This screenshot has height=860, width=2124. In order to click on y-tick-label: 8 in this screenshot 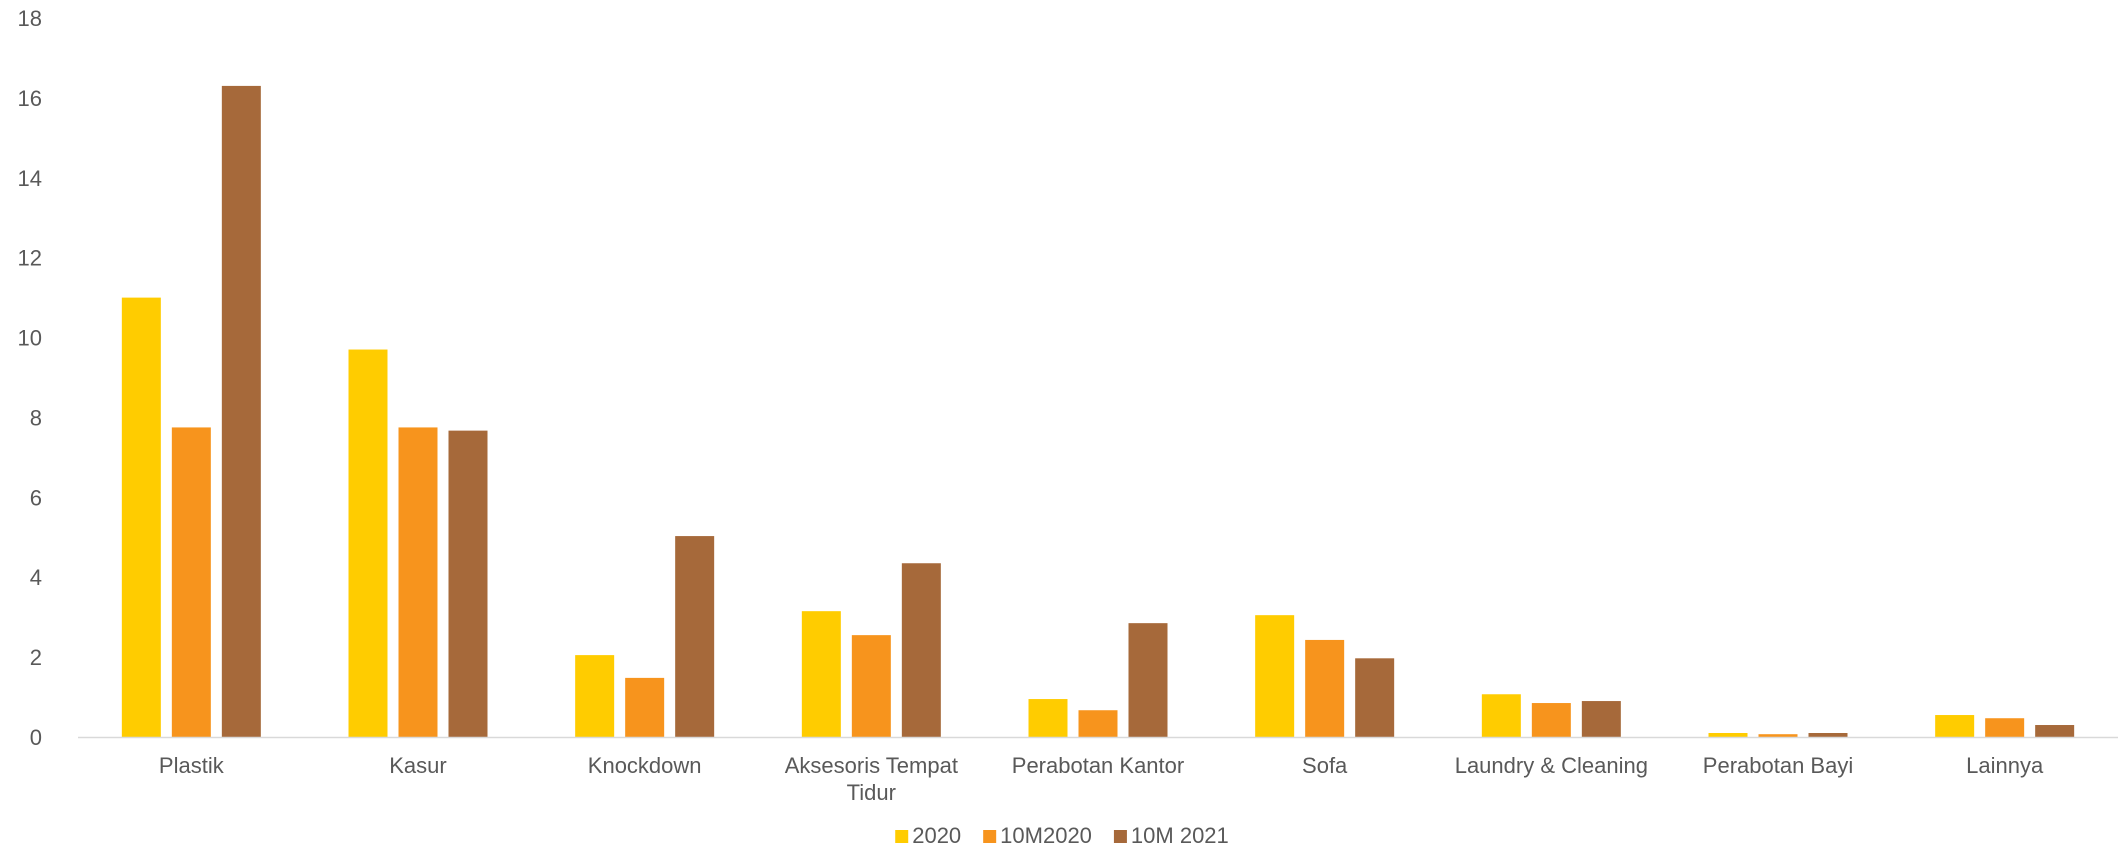, I will do `click(36, 417)`.